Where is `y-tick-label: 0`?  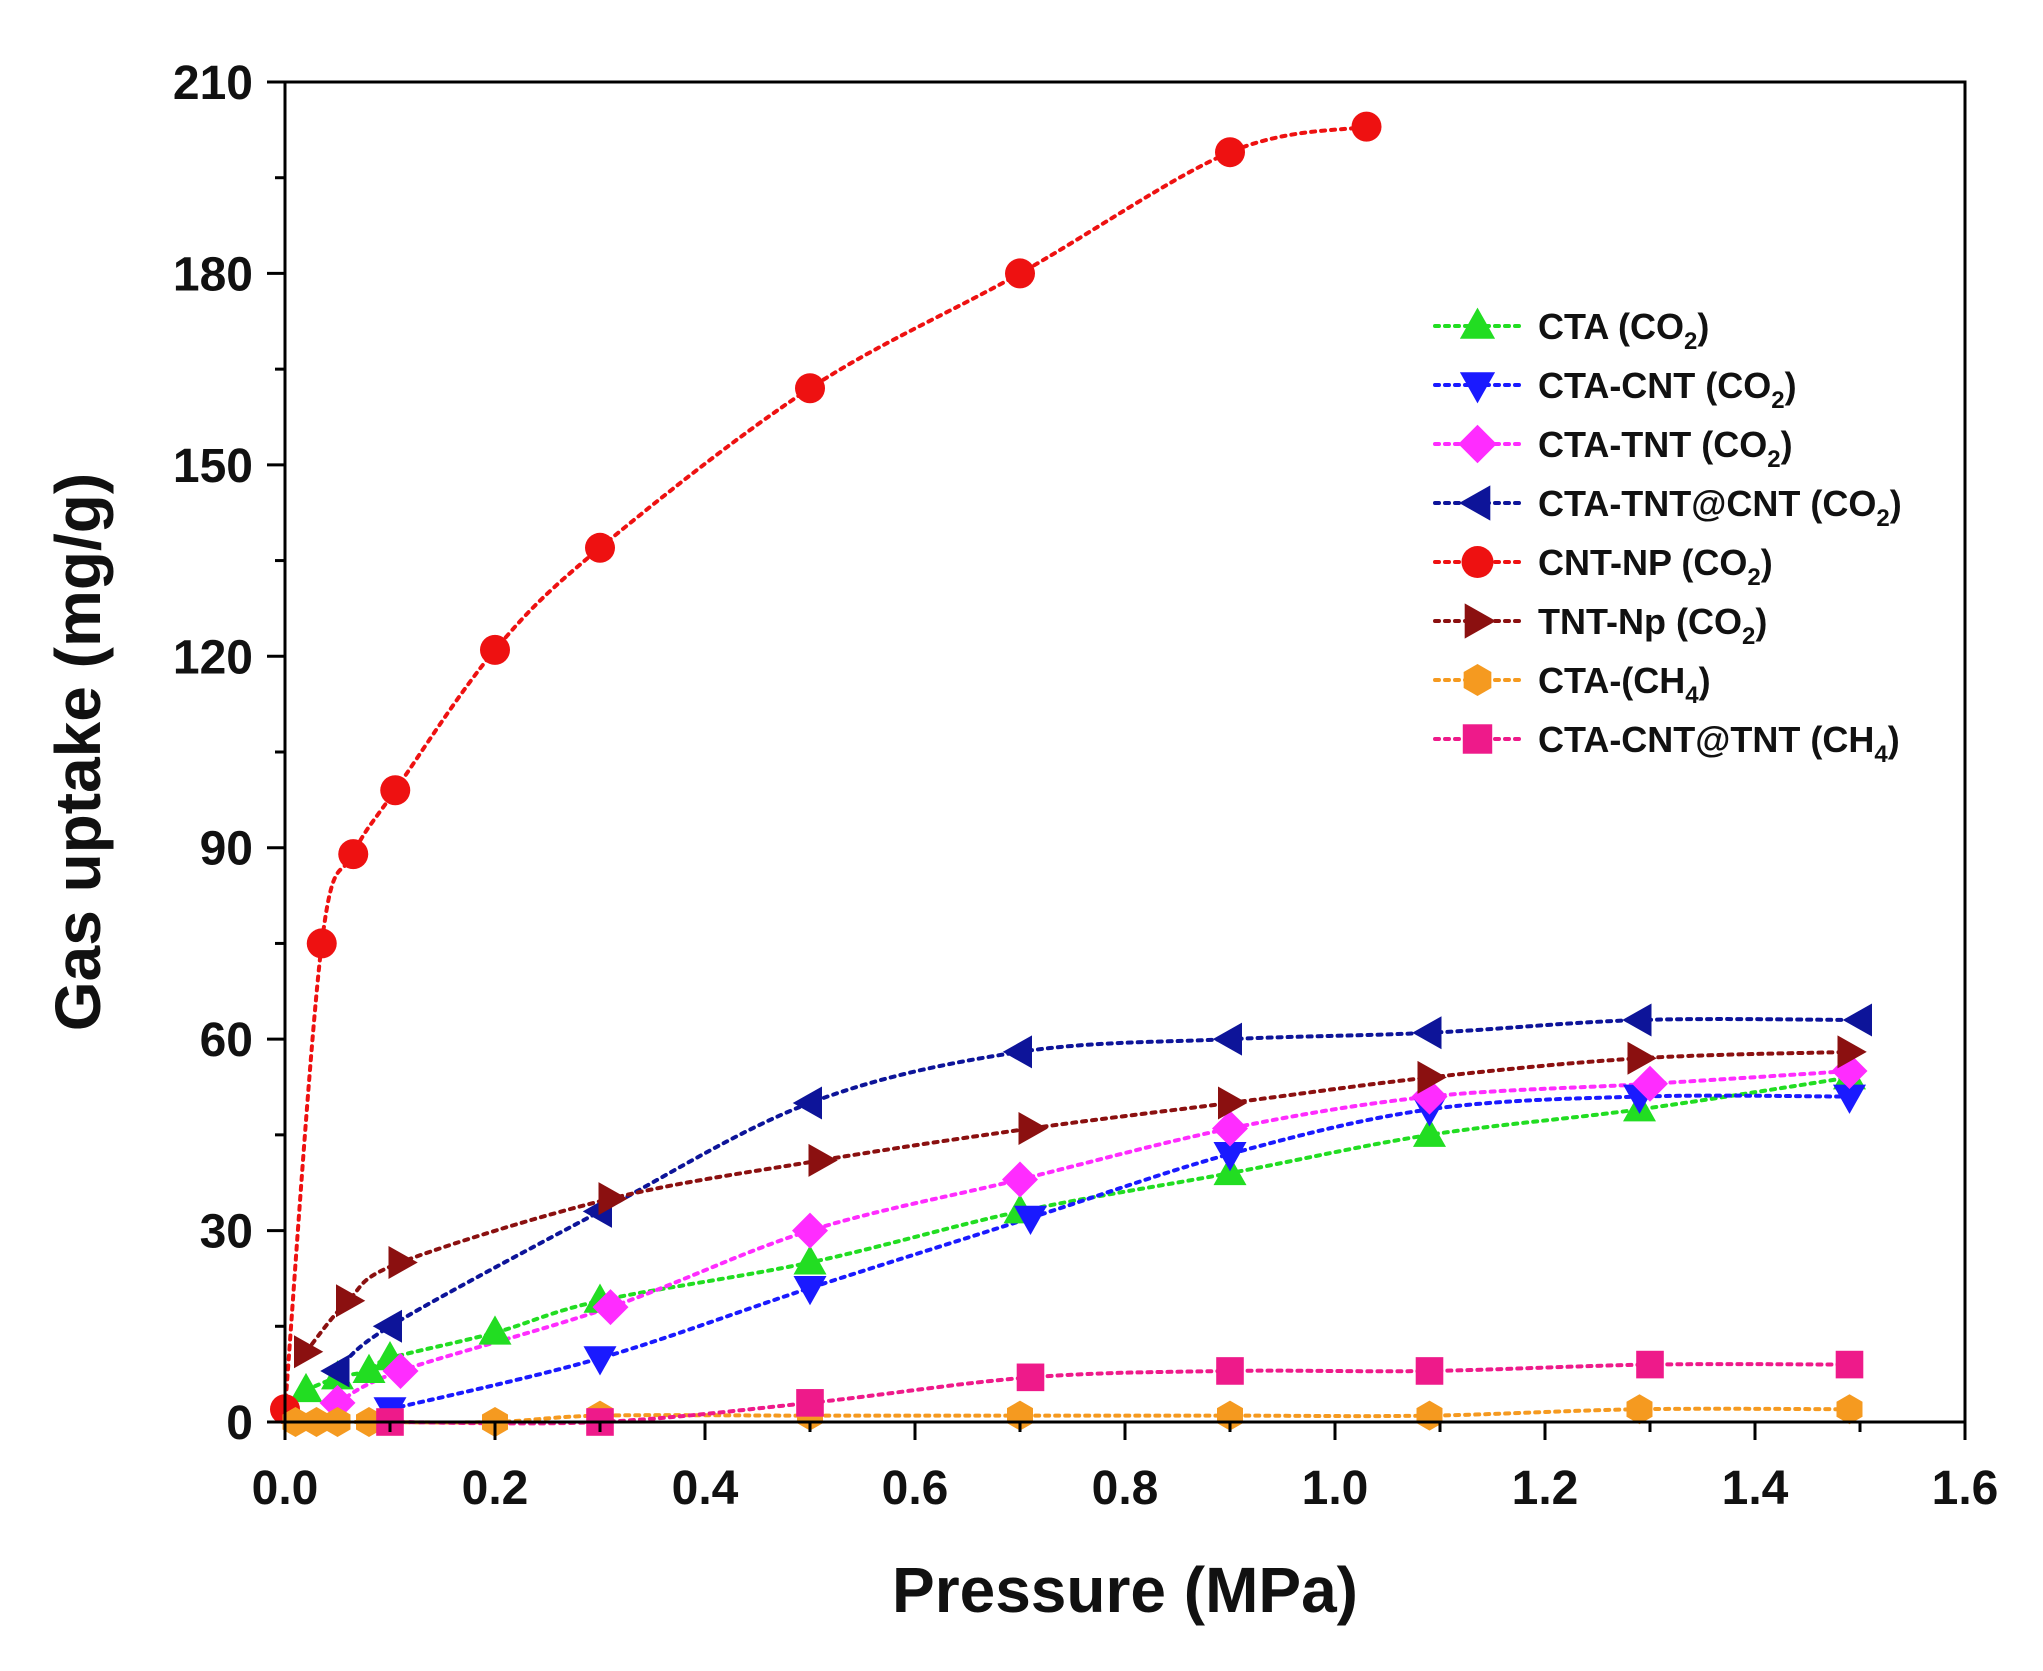 y-tick-label: 0 is located at coordinates (239, 1423).